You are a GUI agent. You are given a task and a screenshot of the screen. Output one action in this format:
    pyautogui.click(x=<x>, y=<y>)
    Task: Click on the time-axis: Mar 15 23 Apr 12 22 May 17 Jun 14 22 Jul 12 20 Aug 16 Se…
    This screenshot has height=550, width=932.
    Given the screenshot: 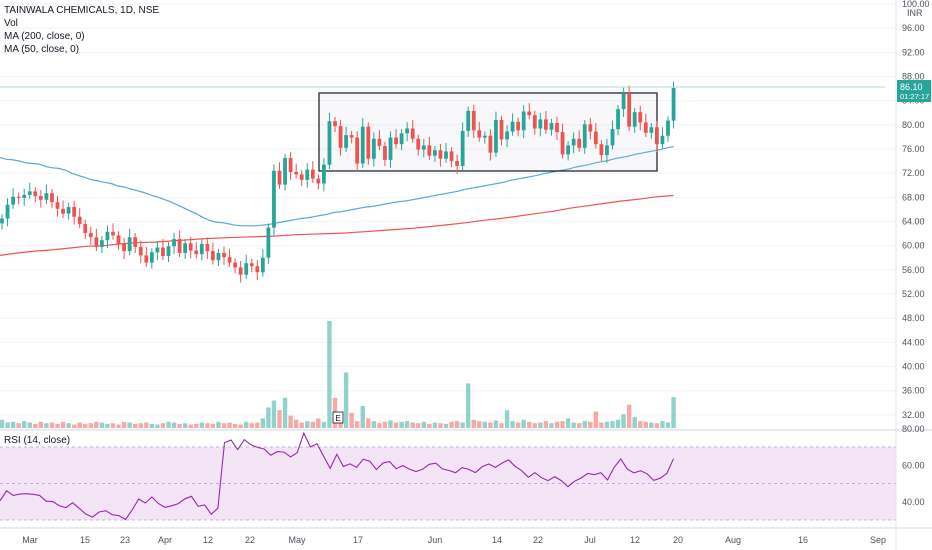 What is the action you would take?
    pyautogui.click(x=454, y=540)
    